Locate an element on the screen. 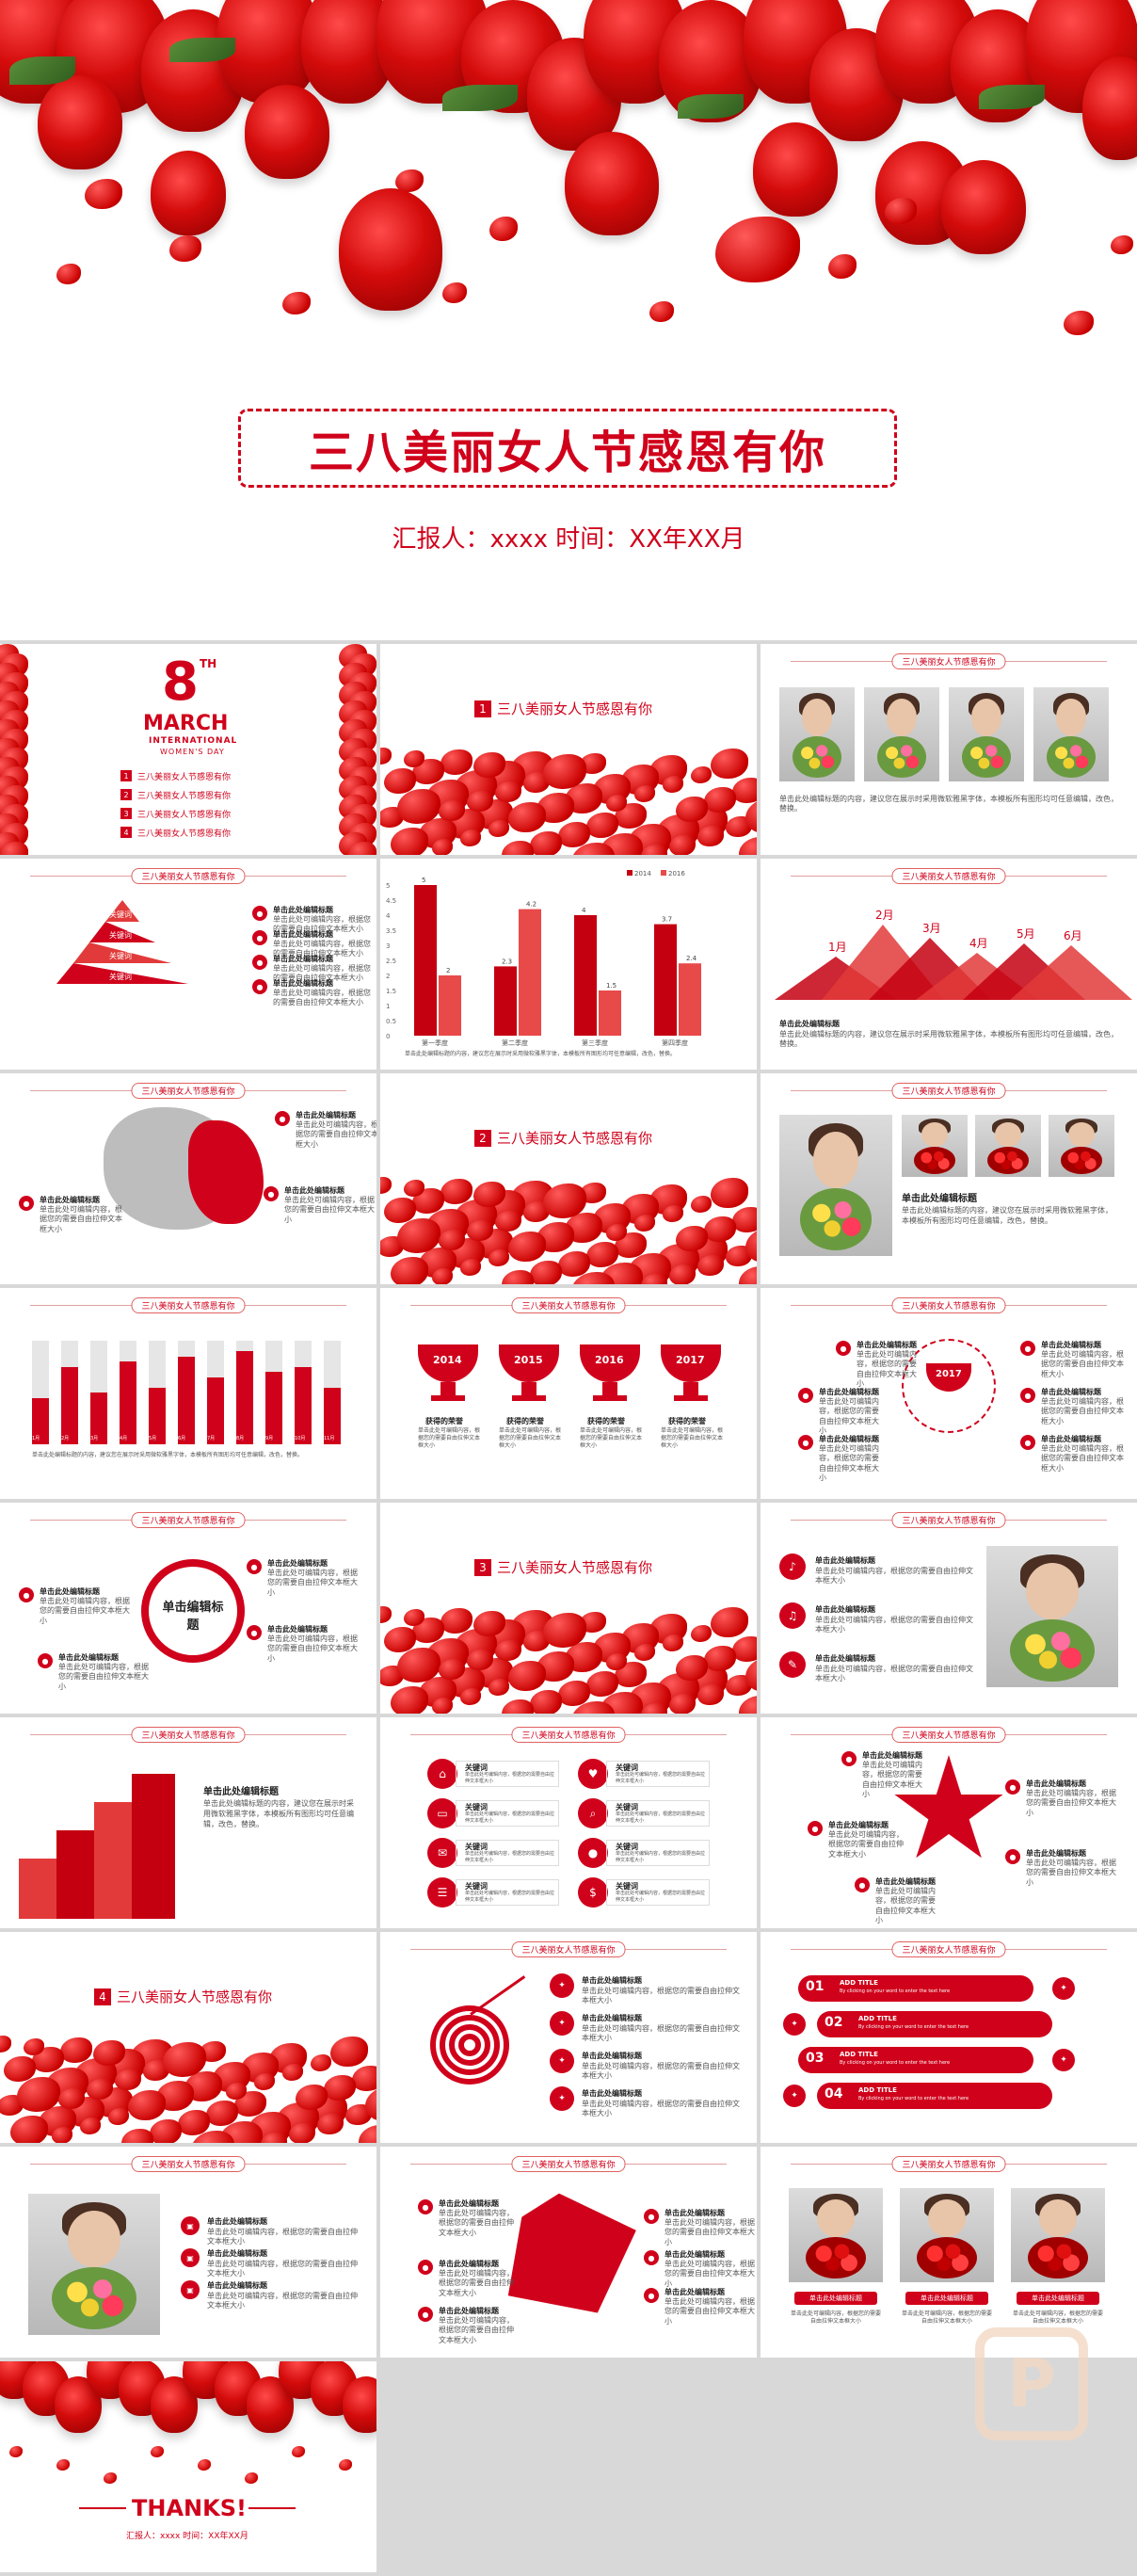 This screenshot has width=1137, height=2576. trophy-title: 获得的荣誉 is located at coordinates (444, 1421).